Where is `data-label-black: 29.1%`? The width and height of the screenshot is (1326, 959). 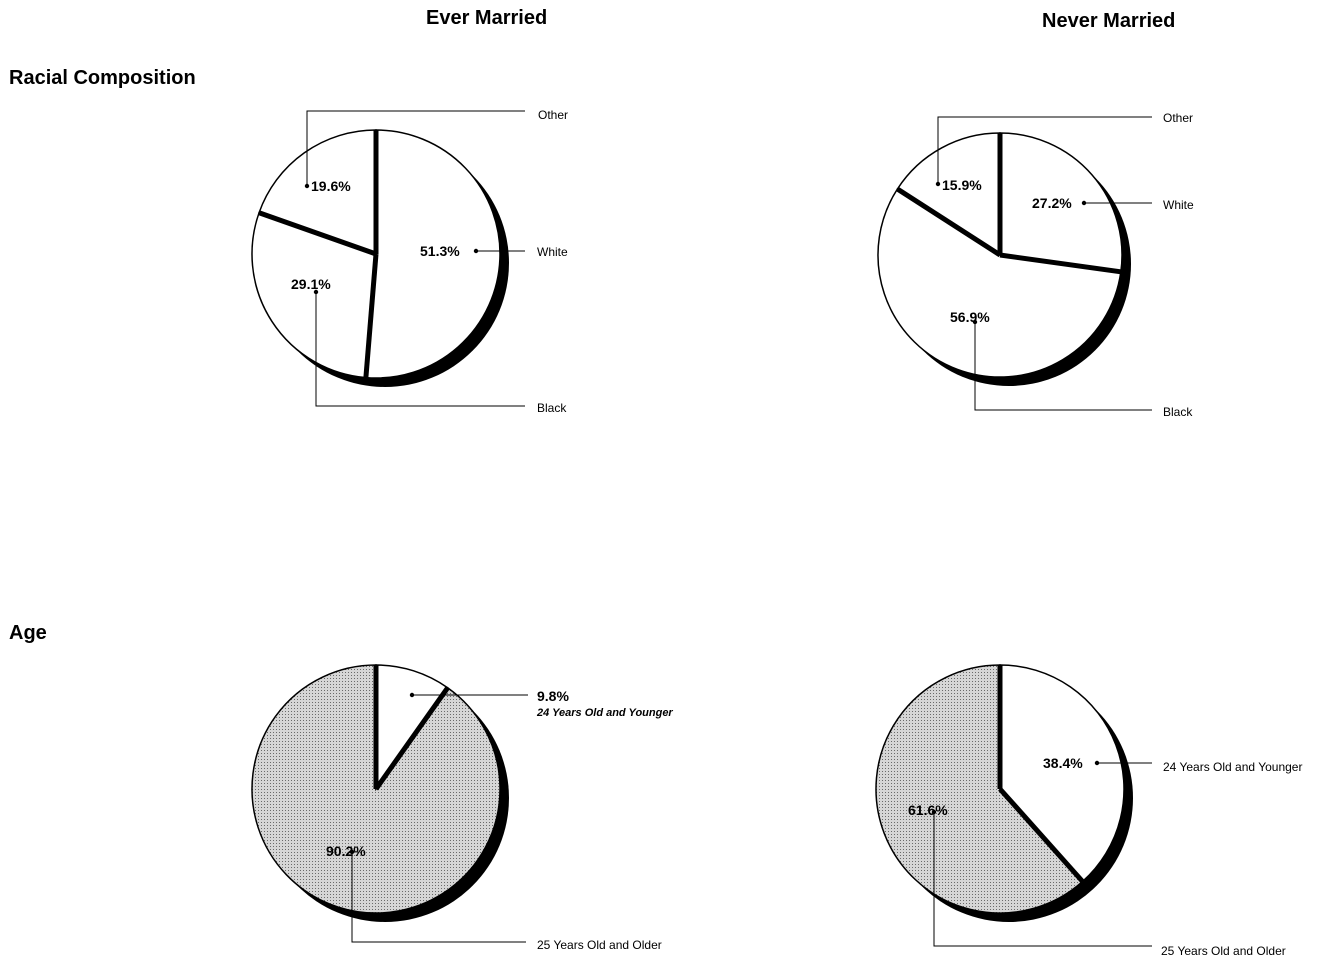
data-label-black: 29.1% is located at coordinates (311, 284).